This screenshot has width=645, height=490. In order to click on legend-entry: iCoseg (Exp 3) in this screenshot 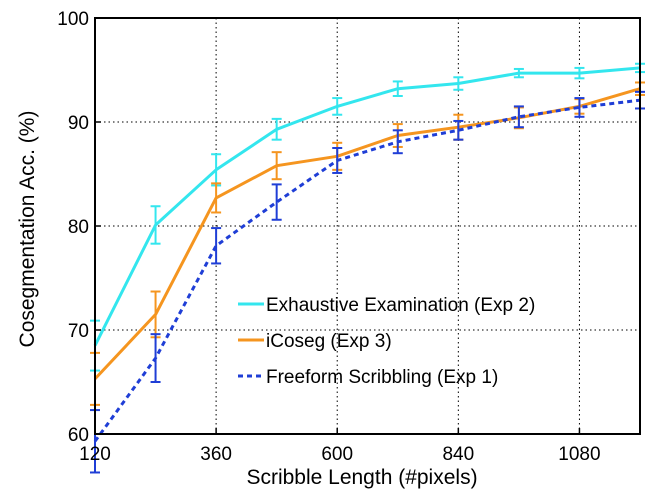, I will do `click(315, 341)`.